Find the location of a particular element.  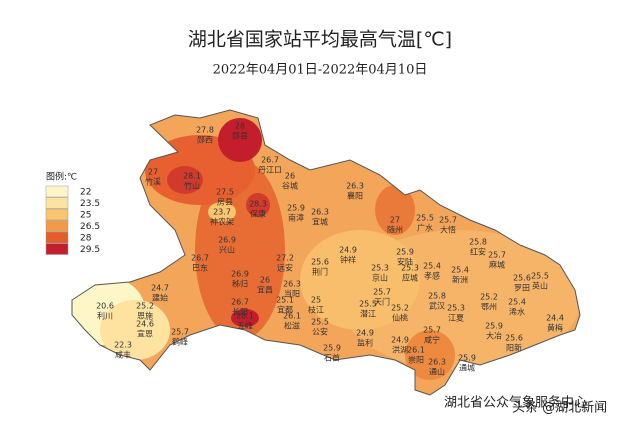

station-name: 钟祥 is located at coordinates (348, 260).